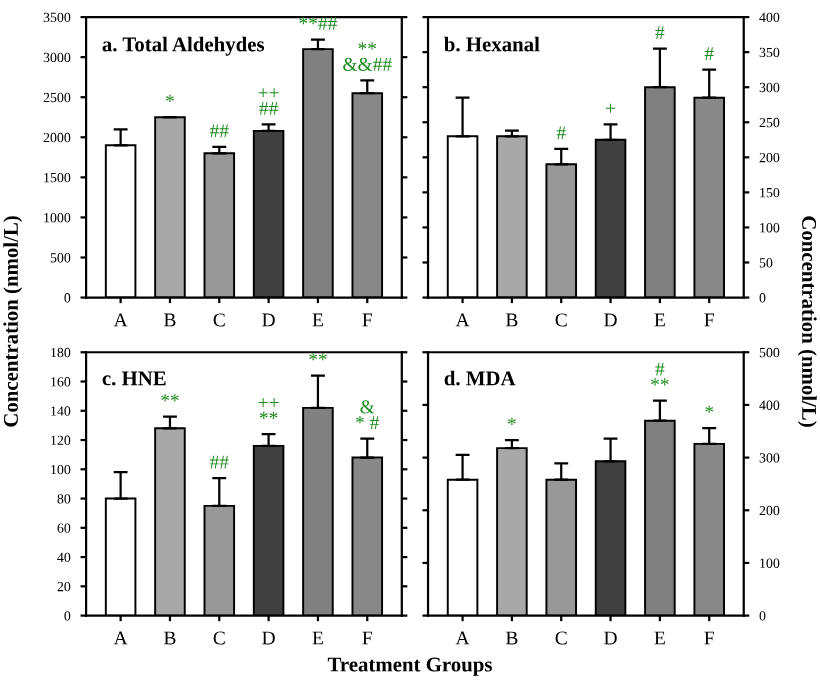  I want to click on annotation: & * #, so click(368, 414).